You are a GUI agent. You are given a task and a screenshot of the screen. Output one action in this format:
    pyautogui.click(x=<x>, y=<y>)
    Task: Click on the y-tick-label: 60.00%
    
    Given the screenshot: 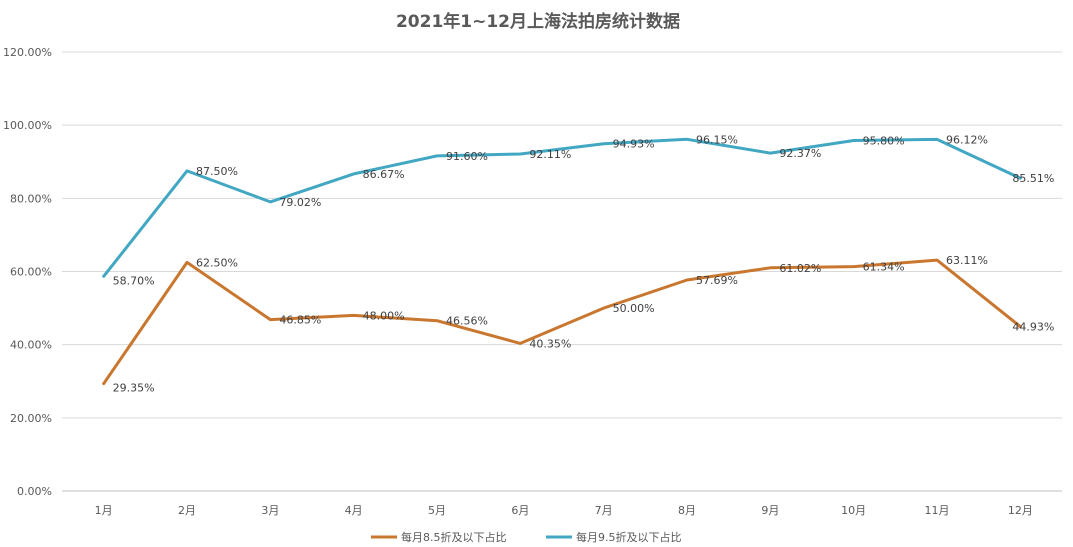 What is the action you would take?
    pyautogui.click(x=31, y=272)
    